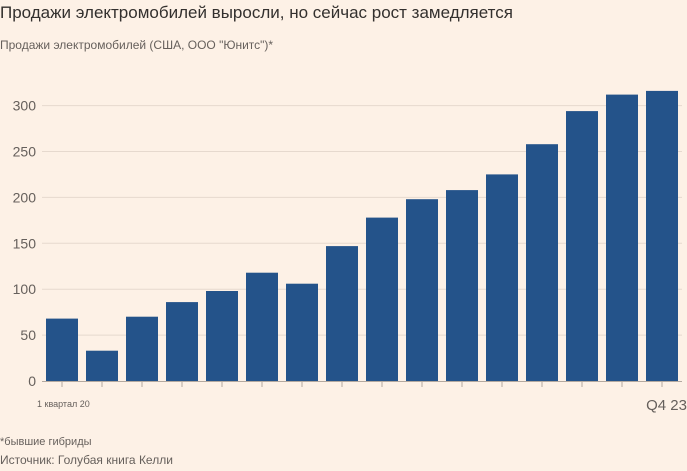 The image size is (687, 471). What do you see at coordinates (32, 381) in the screenshot?
I see `y-tick-label: 0` at bounding box center [32, 381].